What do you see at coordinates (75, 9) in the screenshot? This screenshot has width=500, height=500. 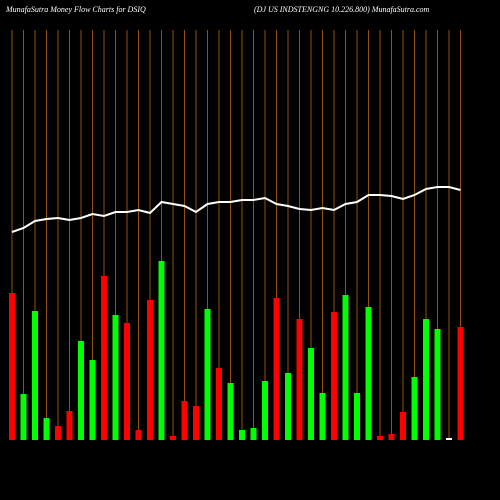 I see `chart-title: MunafaSutra Money Flow Charts for DSIQ` at bounding box center [75, 9].